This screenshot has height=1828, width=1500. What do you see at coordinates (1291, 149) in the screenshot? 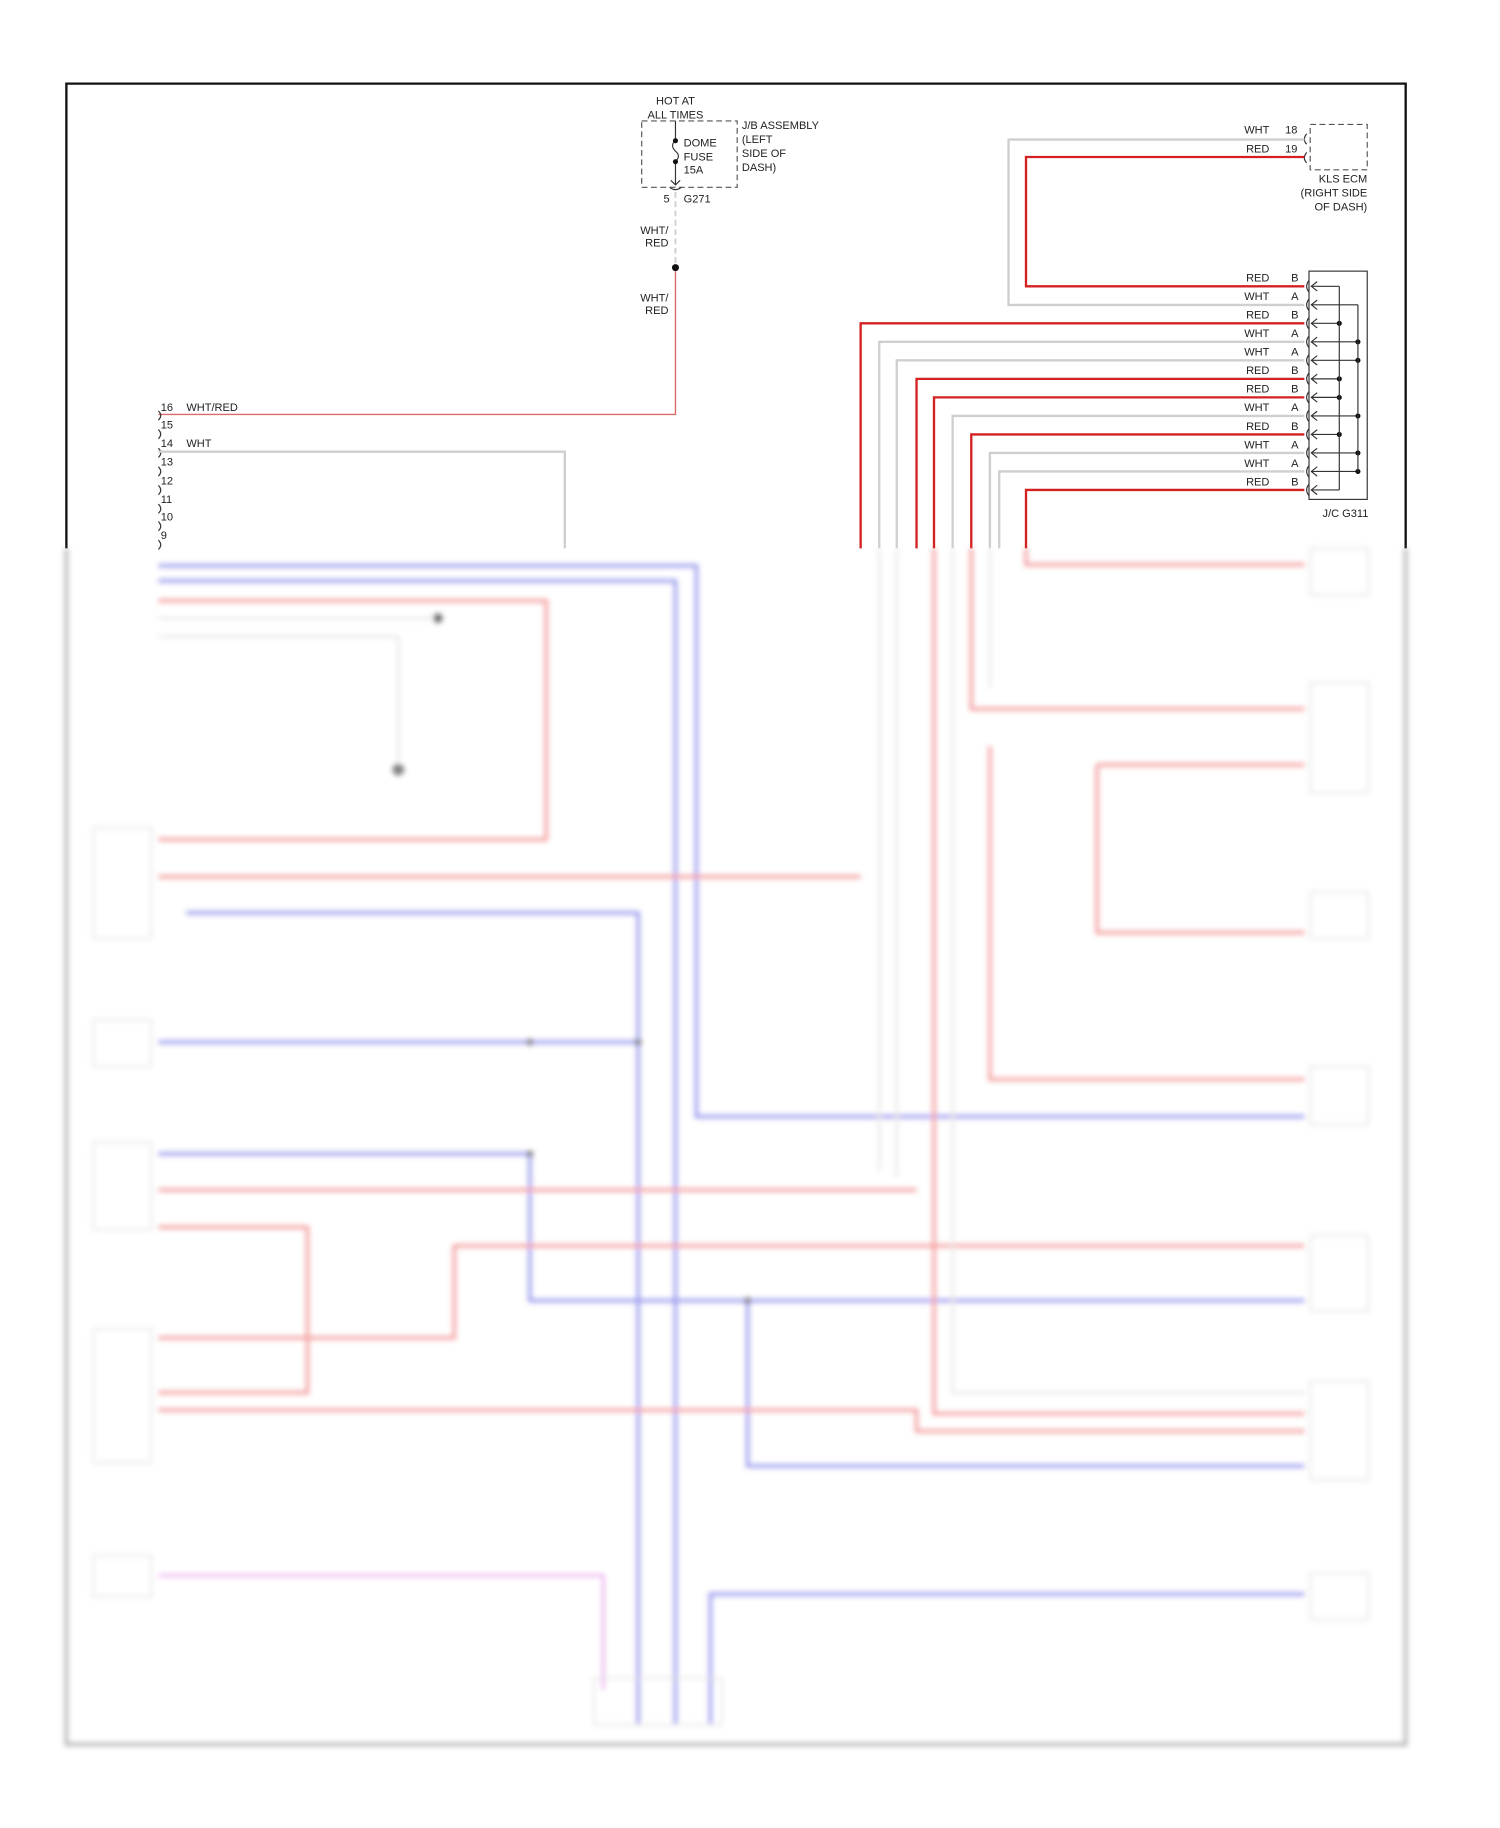
I see `kls-pin-19: 19` at bounding box center [1291, 149].